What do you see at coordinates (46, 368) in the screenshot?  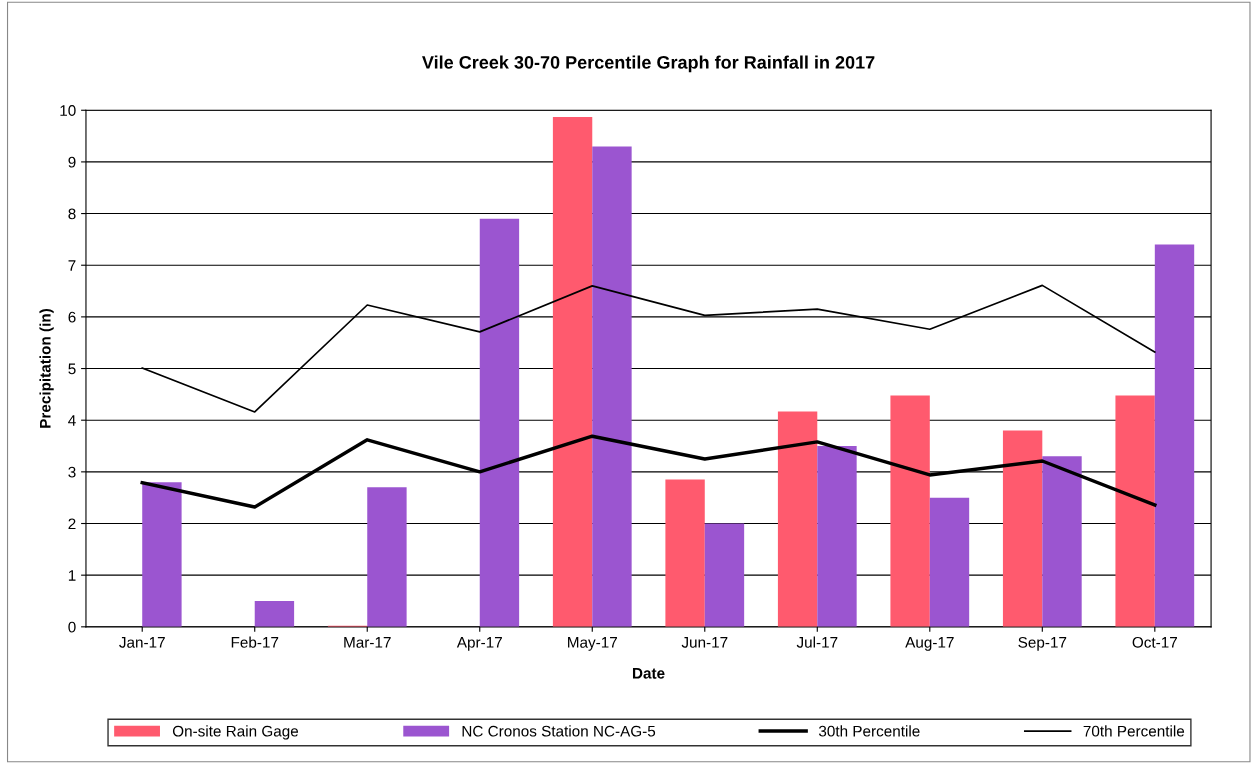 I see `y-axis-title: Precipitation (in)` at bounding box center [46, 368].